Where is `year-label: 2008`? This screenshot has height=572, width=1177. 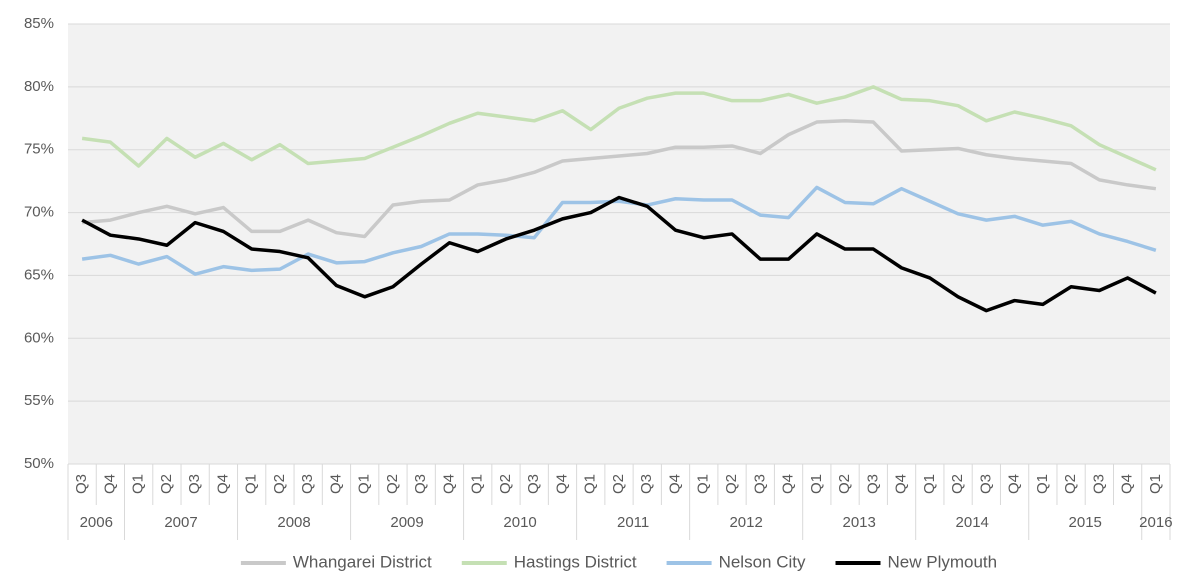
year-label: 2008 is located at coordinates (293, 522).